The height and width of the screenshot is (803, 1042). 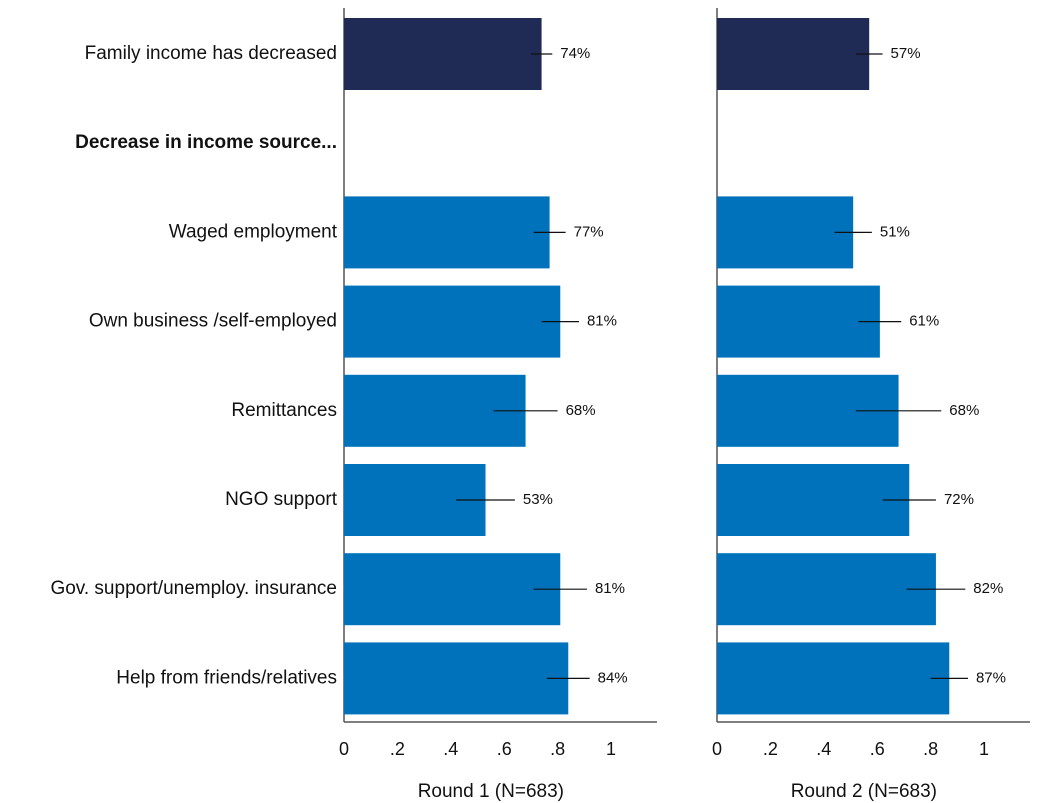 I want to click on category-label: Waged employment, so click(x=253, y=231).